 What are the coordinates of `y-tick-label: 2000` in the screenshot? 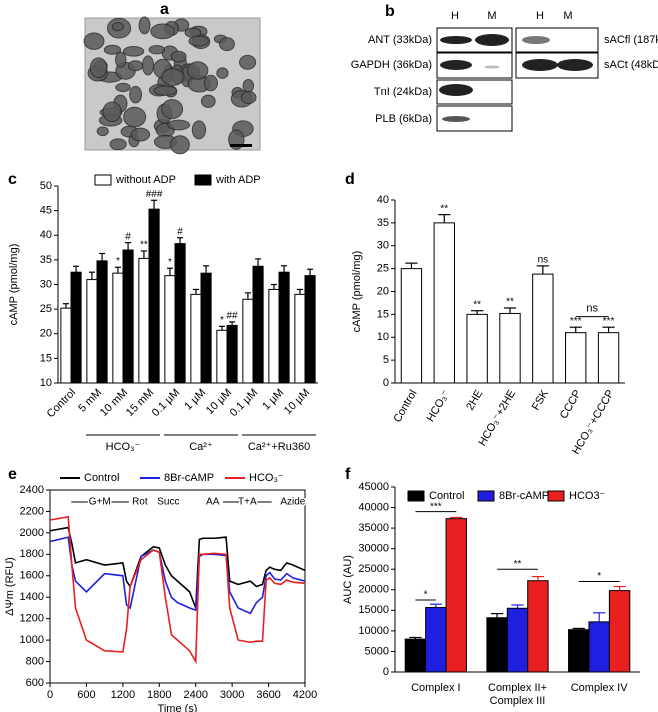 It's located at (32, 533).